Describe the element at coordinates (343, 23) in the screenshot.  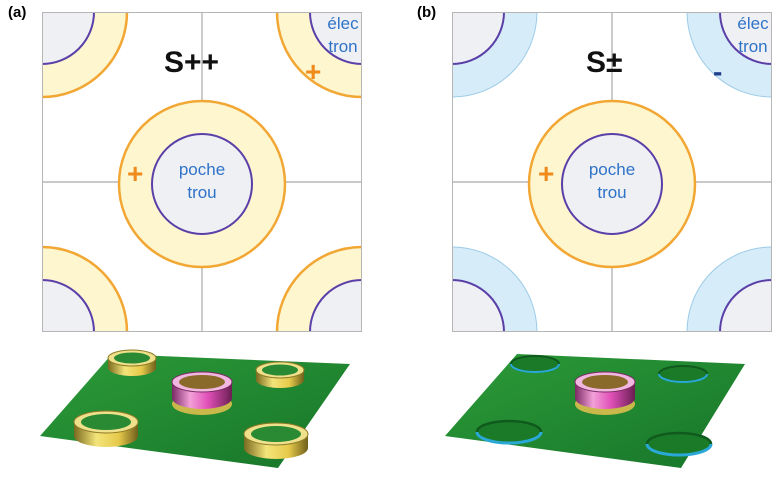
I see `panel-a-electron-label-line1: élec` at that location.